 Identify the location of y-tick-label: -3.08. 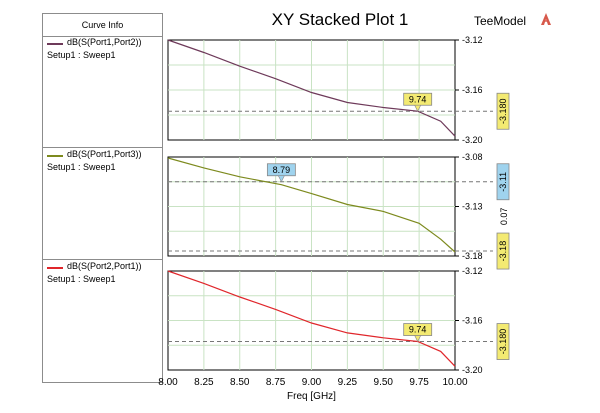
(472, 157).